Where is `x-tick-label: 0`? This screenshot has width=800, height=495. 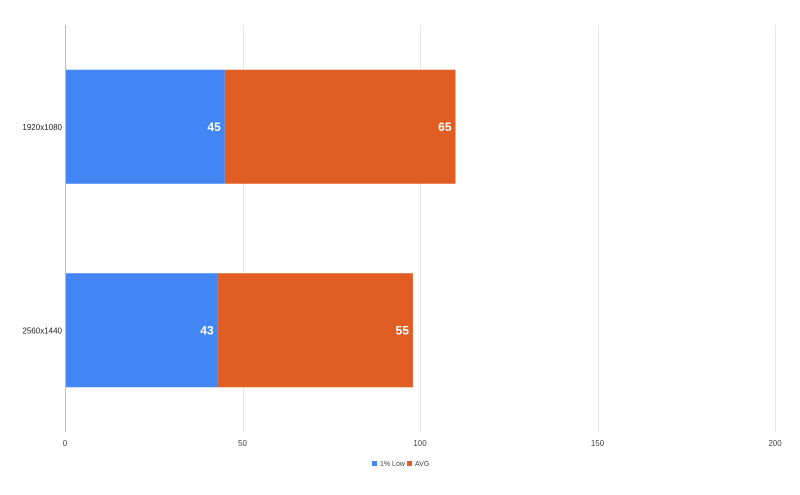
x-tick-label: 0 is located at coordinates (65, 443).